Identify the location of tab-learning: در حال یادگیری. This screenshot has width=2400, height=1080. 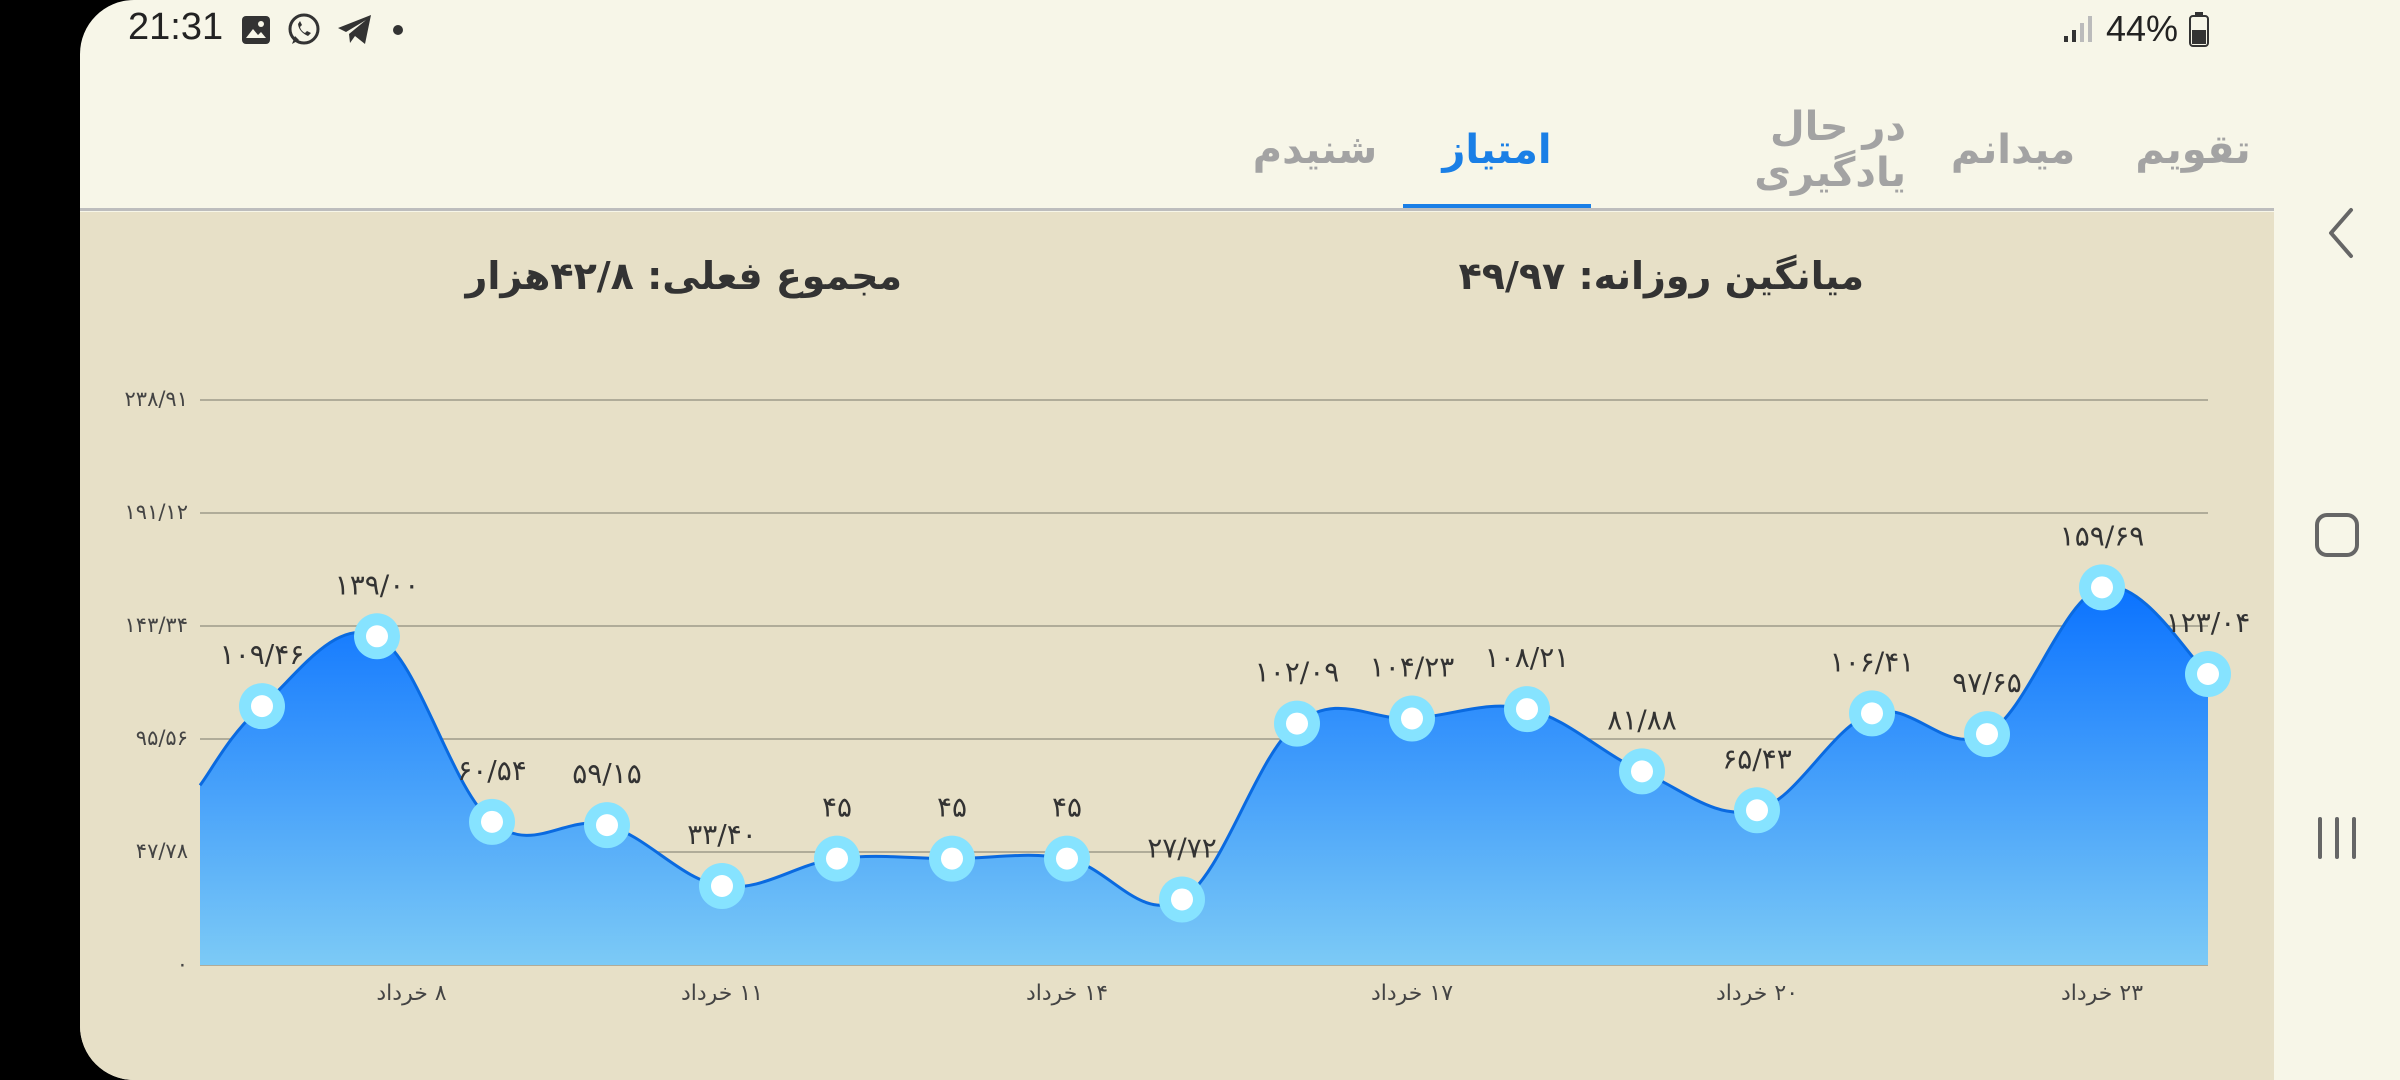
(1762, 150).